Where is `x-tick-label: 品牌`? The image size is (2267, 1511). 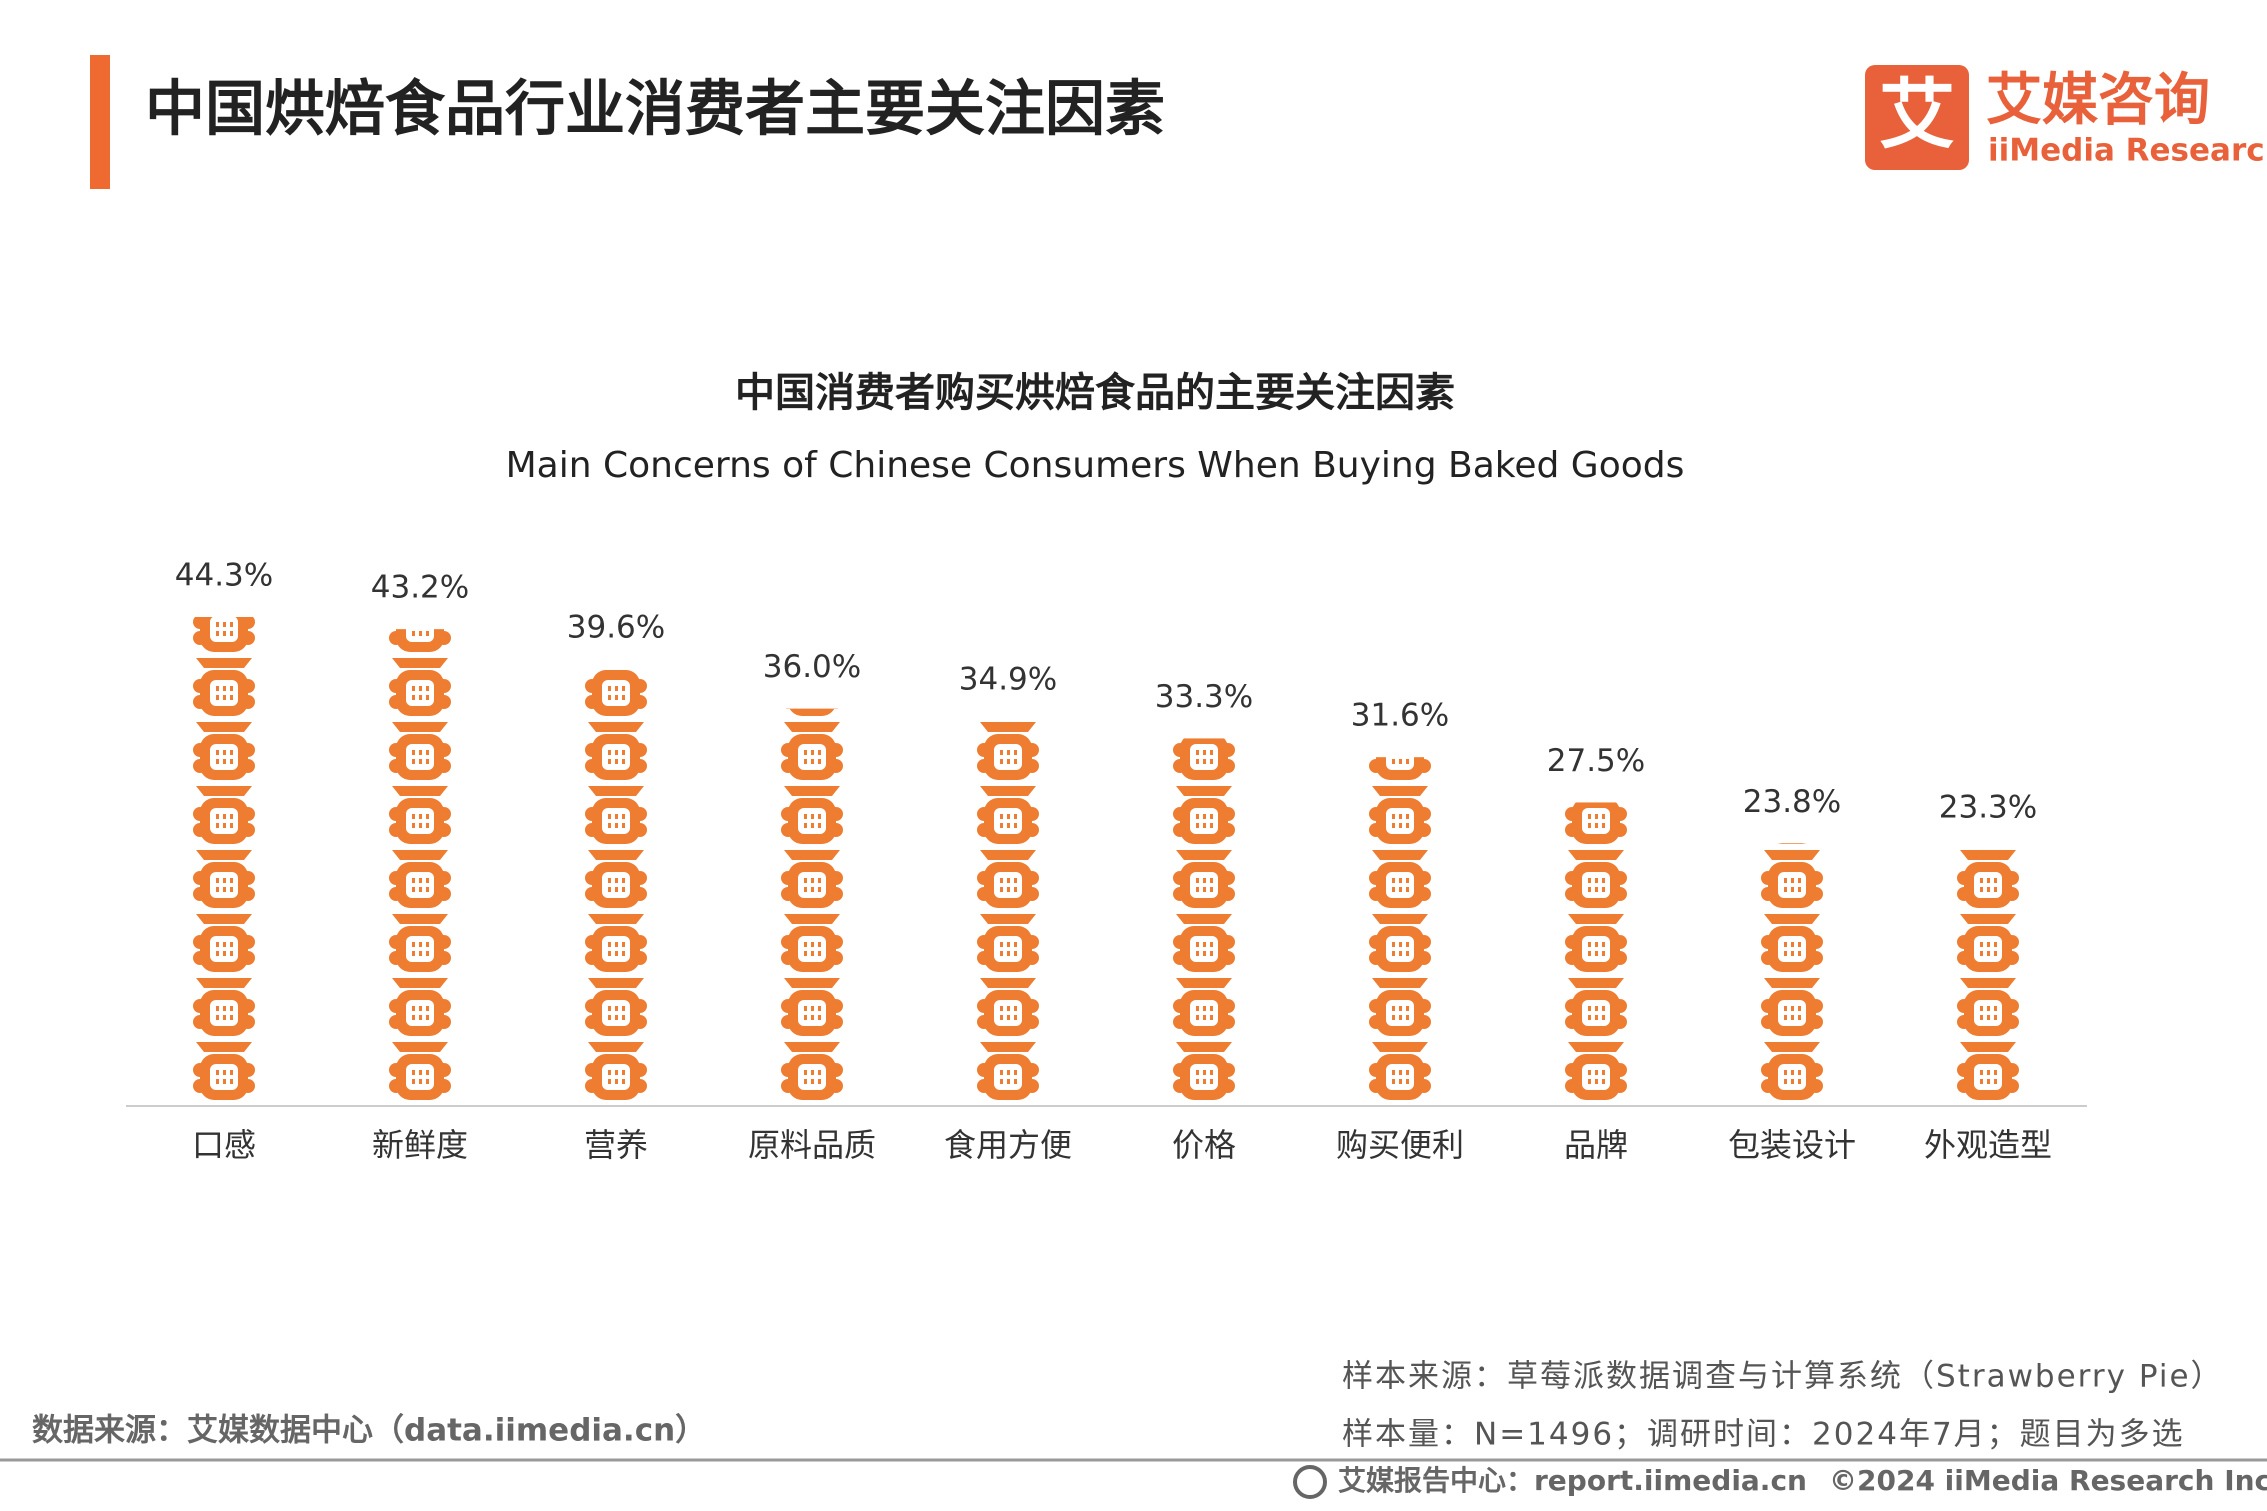 x-tick-label: 品牌 is located at coordinates (1596, 1145).